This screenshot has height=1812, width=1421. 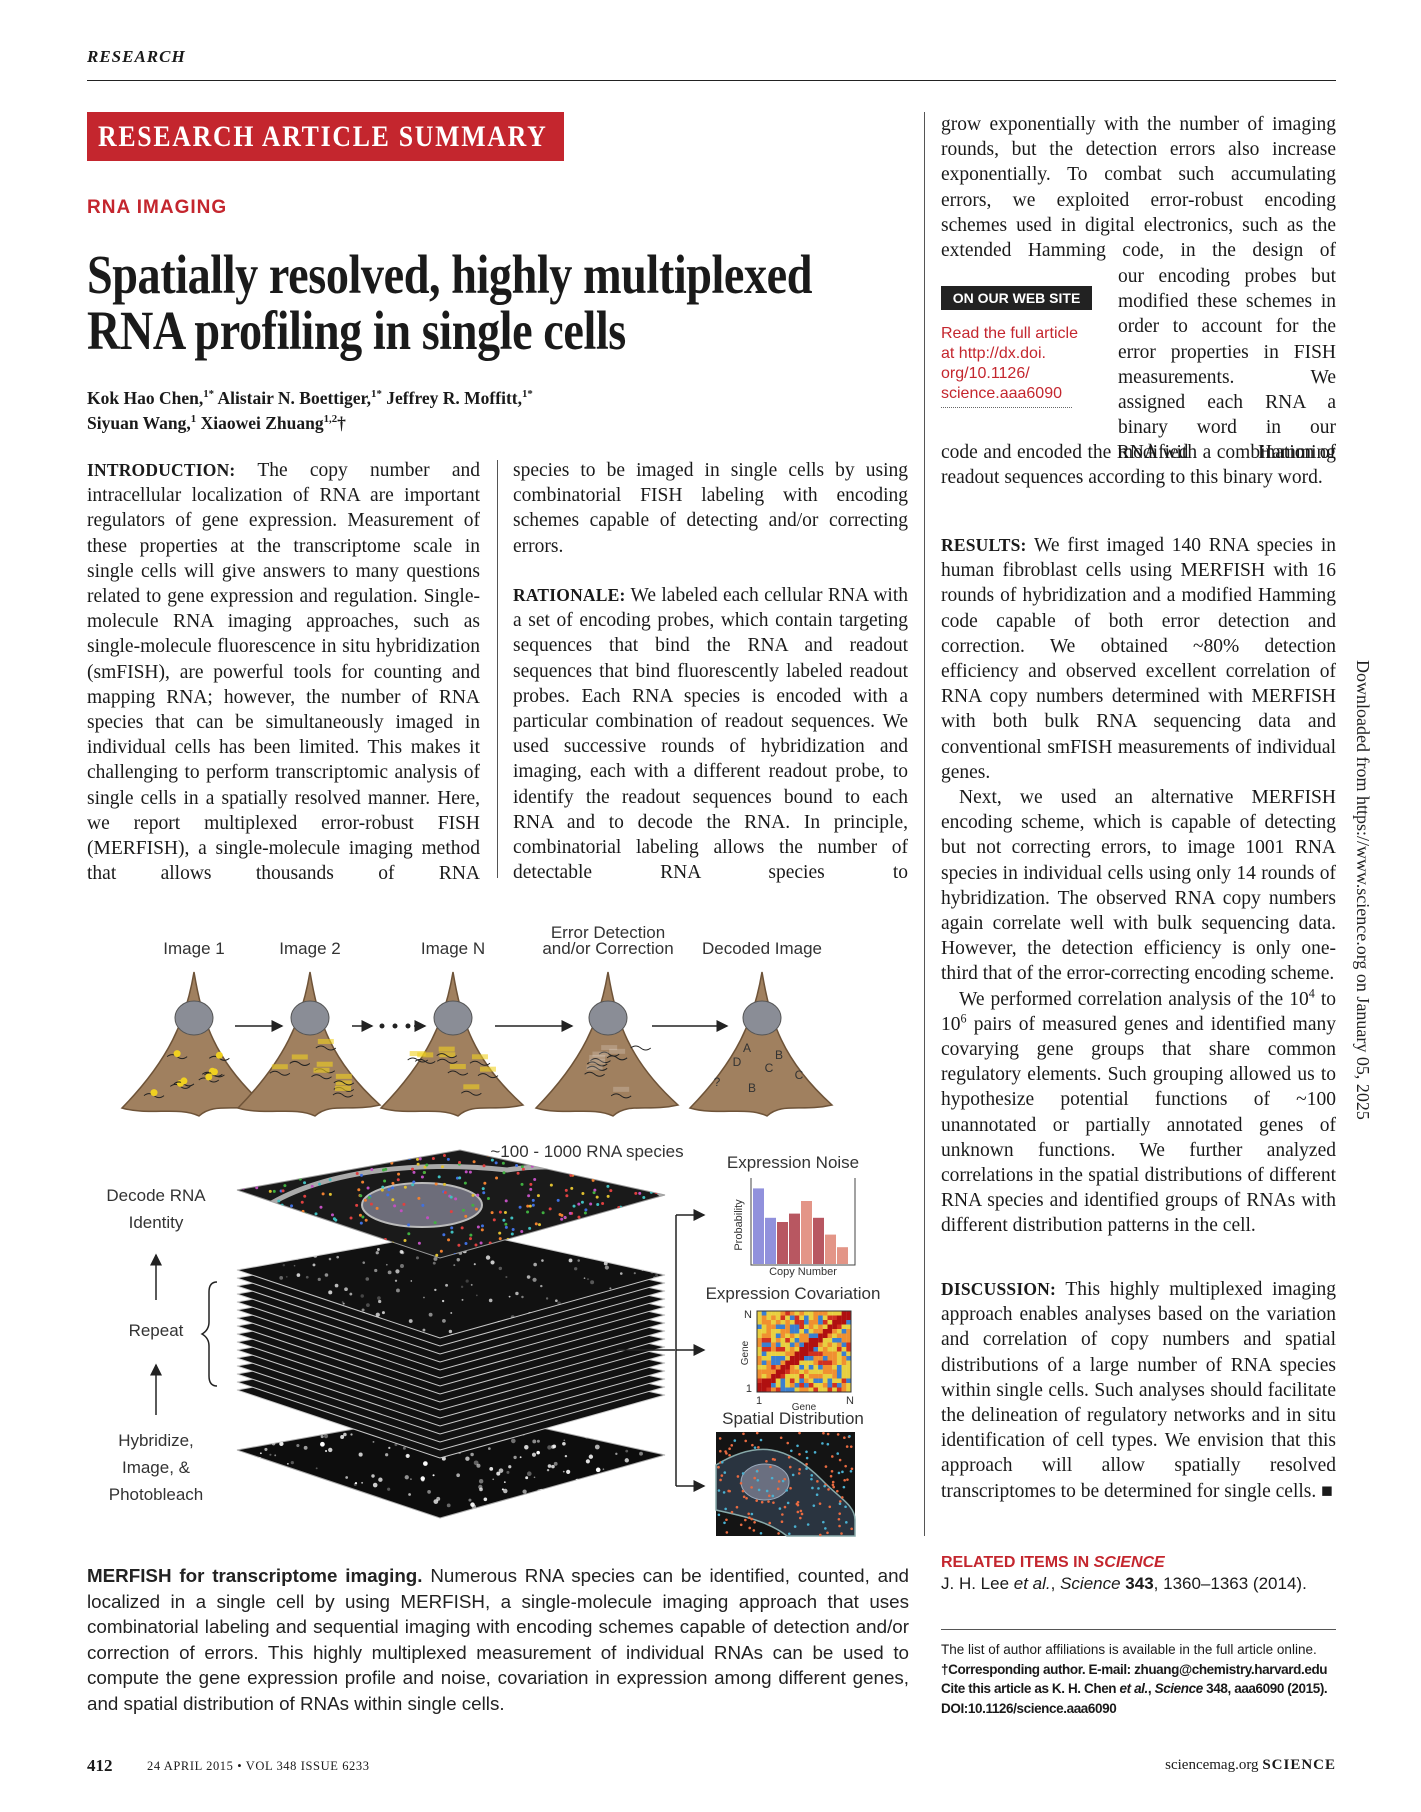 What do you see at coordinates (376, 394) in the screenshot?
I see `text-run: 1*` at bounding box center [376, 394].